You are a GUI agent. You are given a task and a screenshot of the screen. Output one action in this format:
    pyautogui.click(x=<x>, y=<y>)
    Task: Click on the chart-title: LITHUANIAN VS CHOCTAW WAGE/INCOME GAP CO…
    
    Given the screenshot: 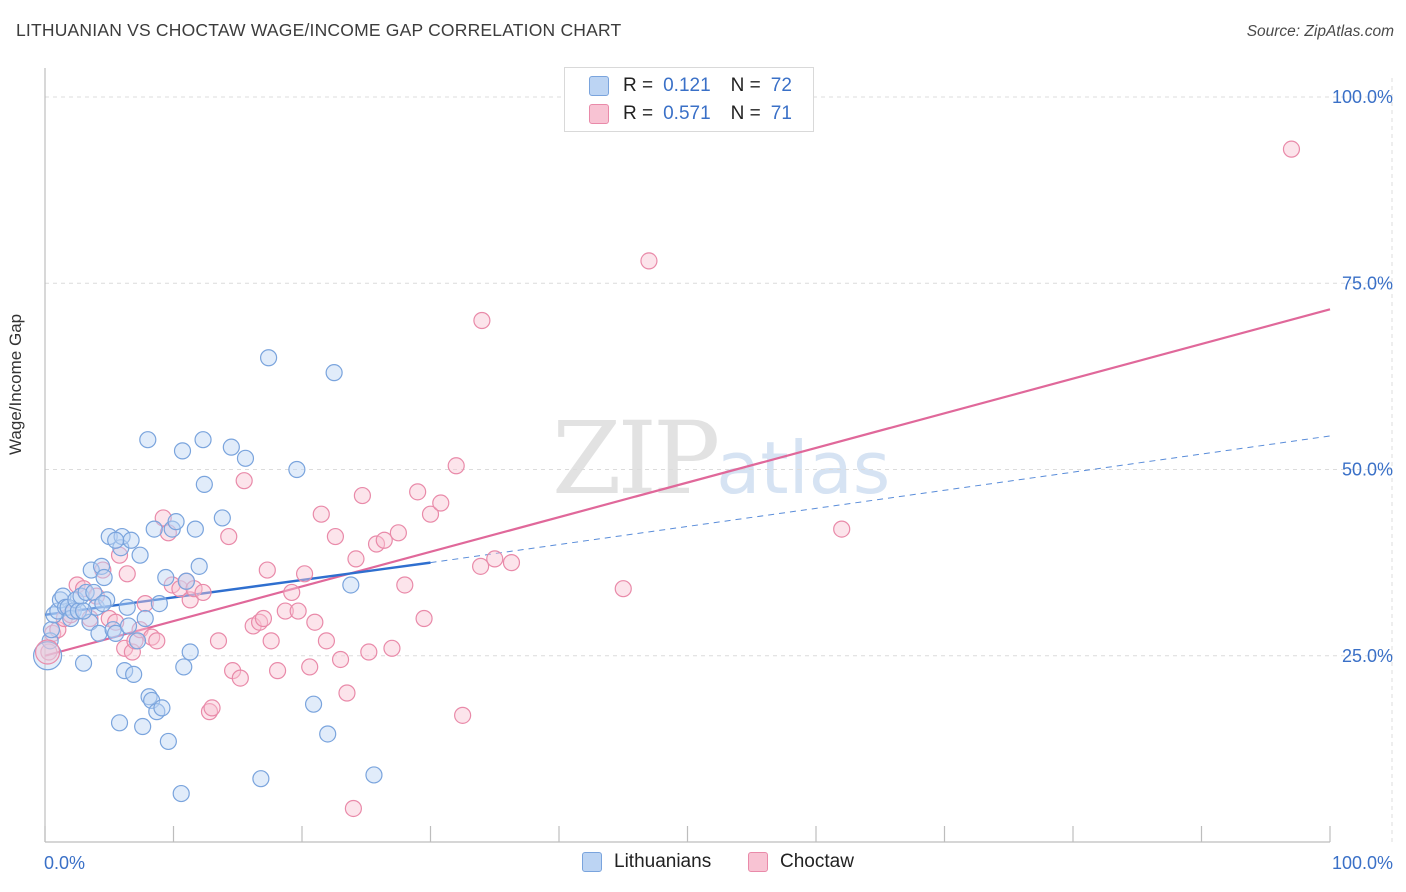 What is the action you would take?
    pyautogui.click(x=319, y=30)
    